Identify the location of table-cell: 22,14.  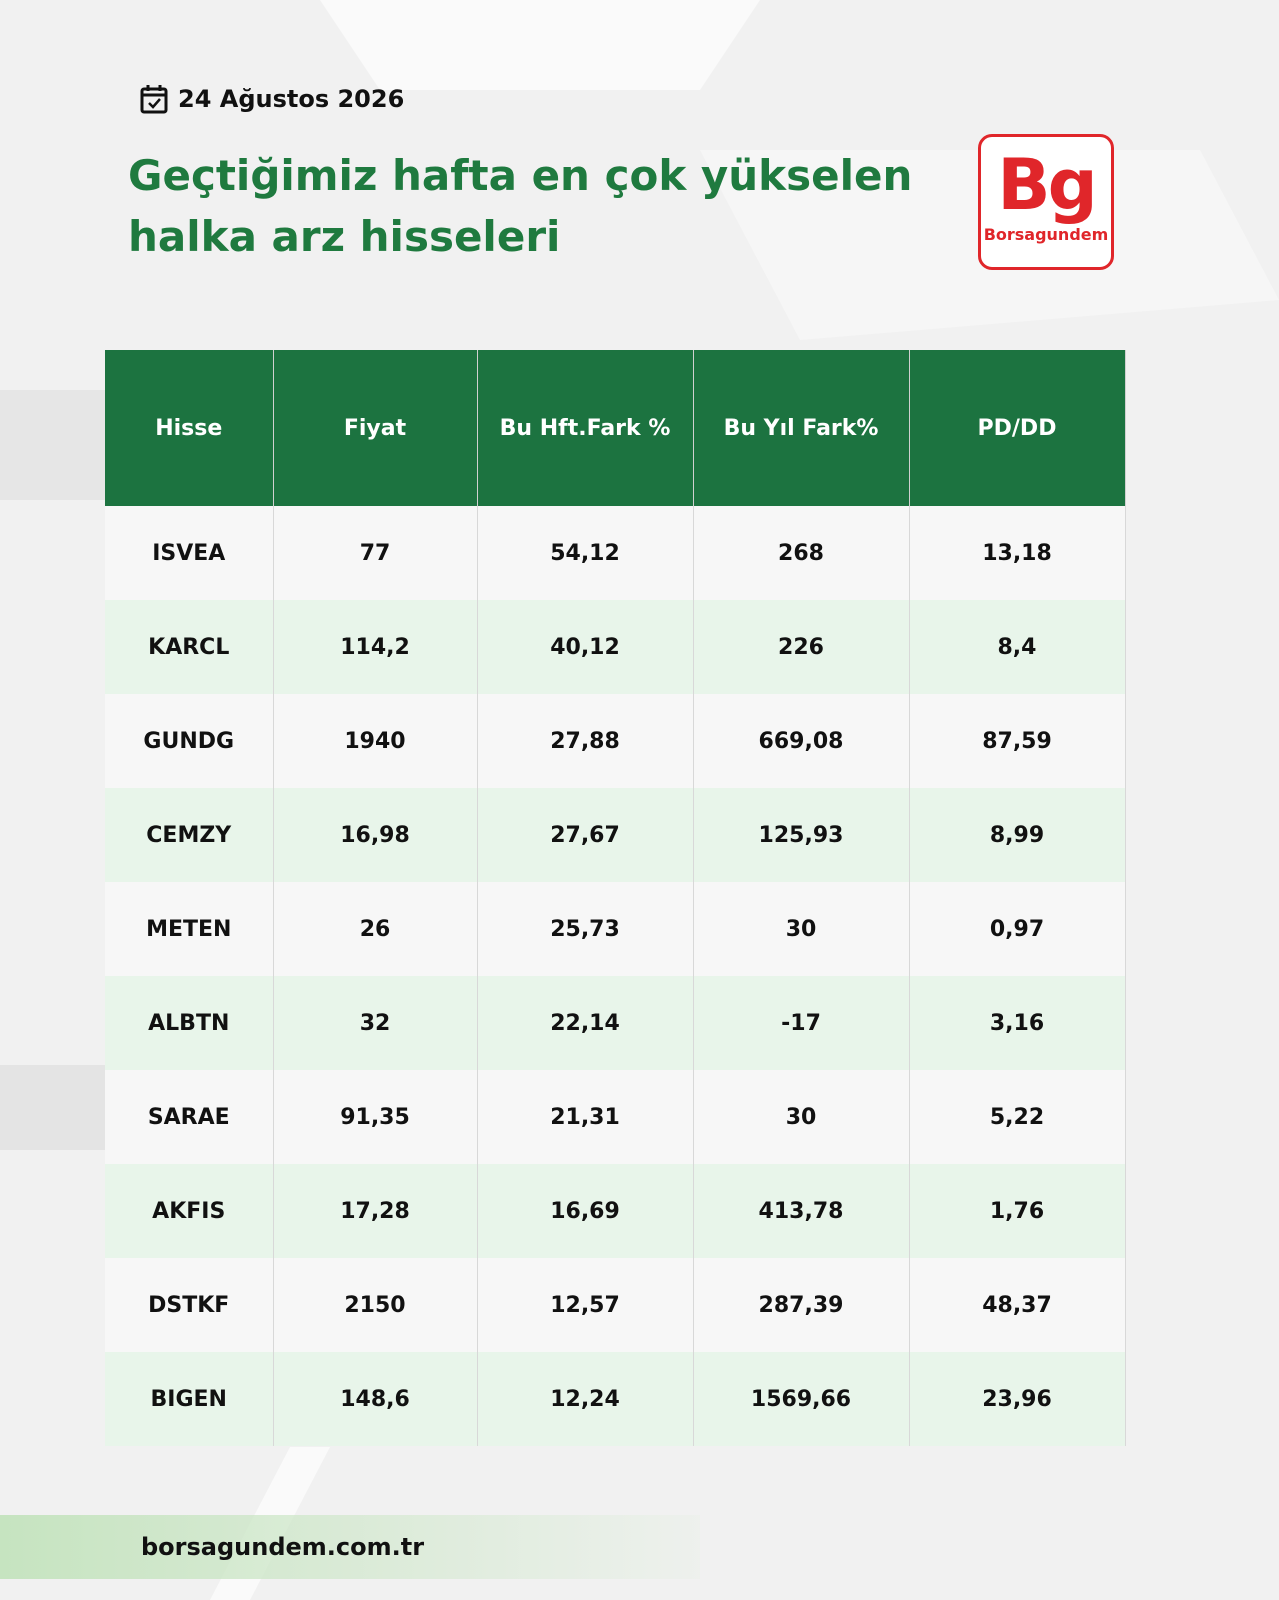
(585, 1023).